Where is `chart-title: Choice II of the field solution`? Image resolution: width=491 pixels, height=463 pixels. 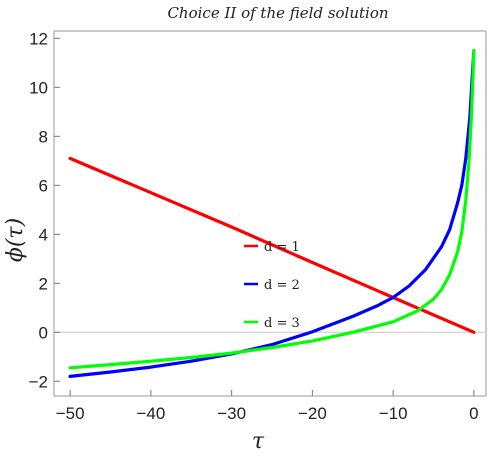
chart-title: Choice II of the field solution is located at coordinates (277, 13).